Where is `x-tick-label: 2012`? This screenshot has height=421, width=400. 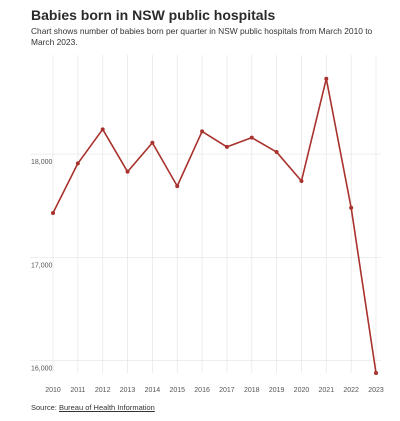 x-tick-label: 2012 is located at coordinates (103, 390).